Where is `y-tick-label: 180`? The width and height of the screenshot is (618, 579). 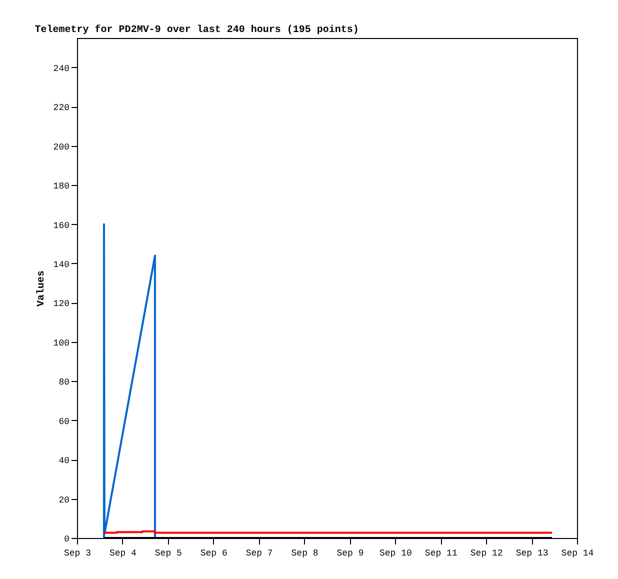
y-tick-label: 180 is located at coordinates (61, 187).